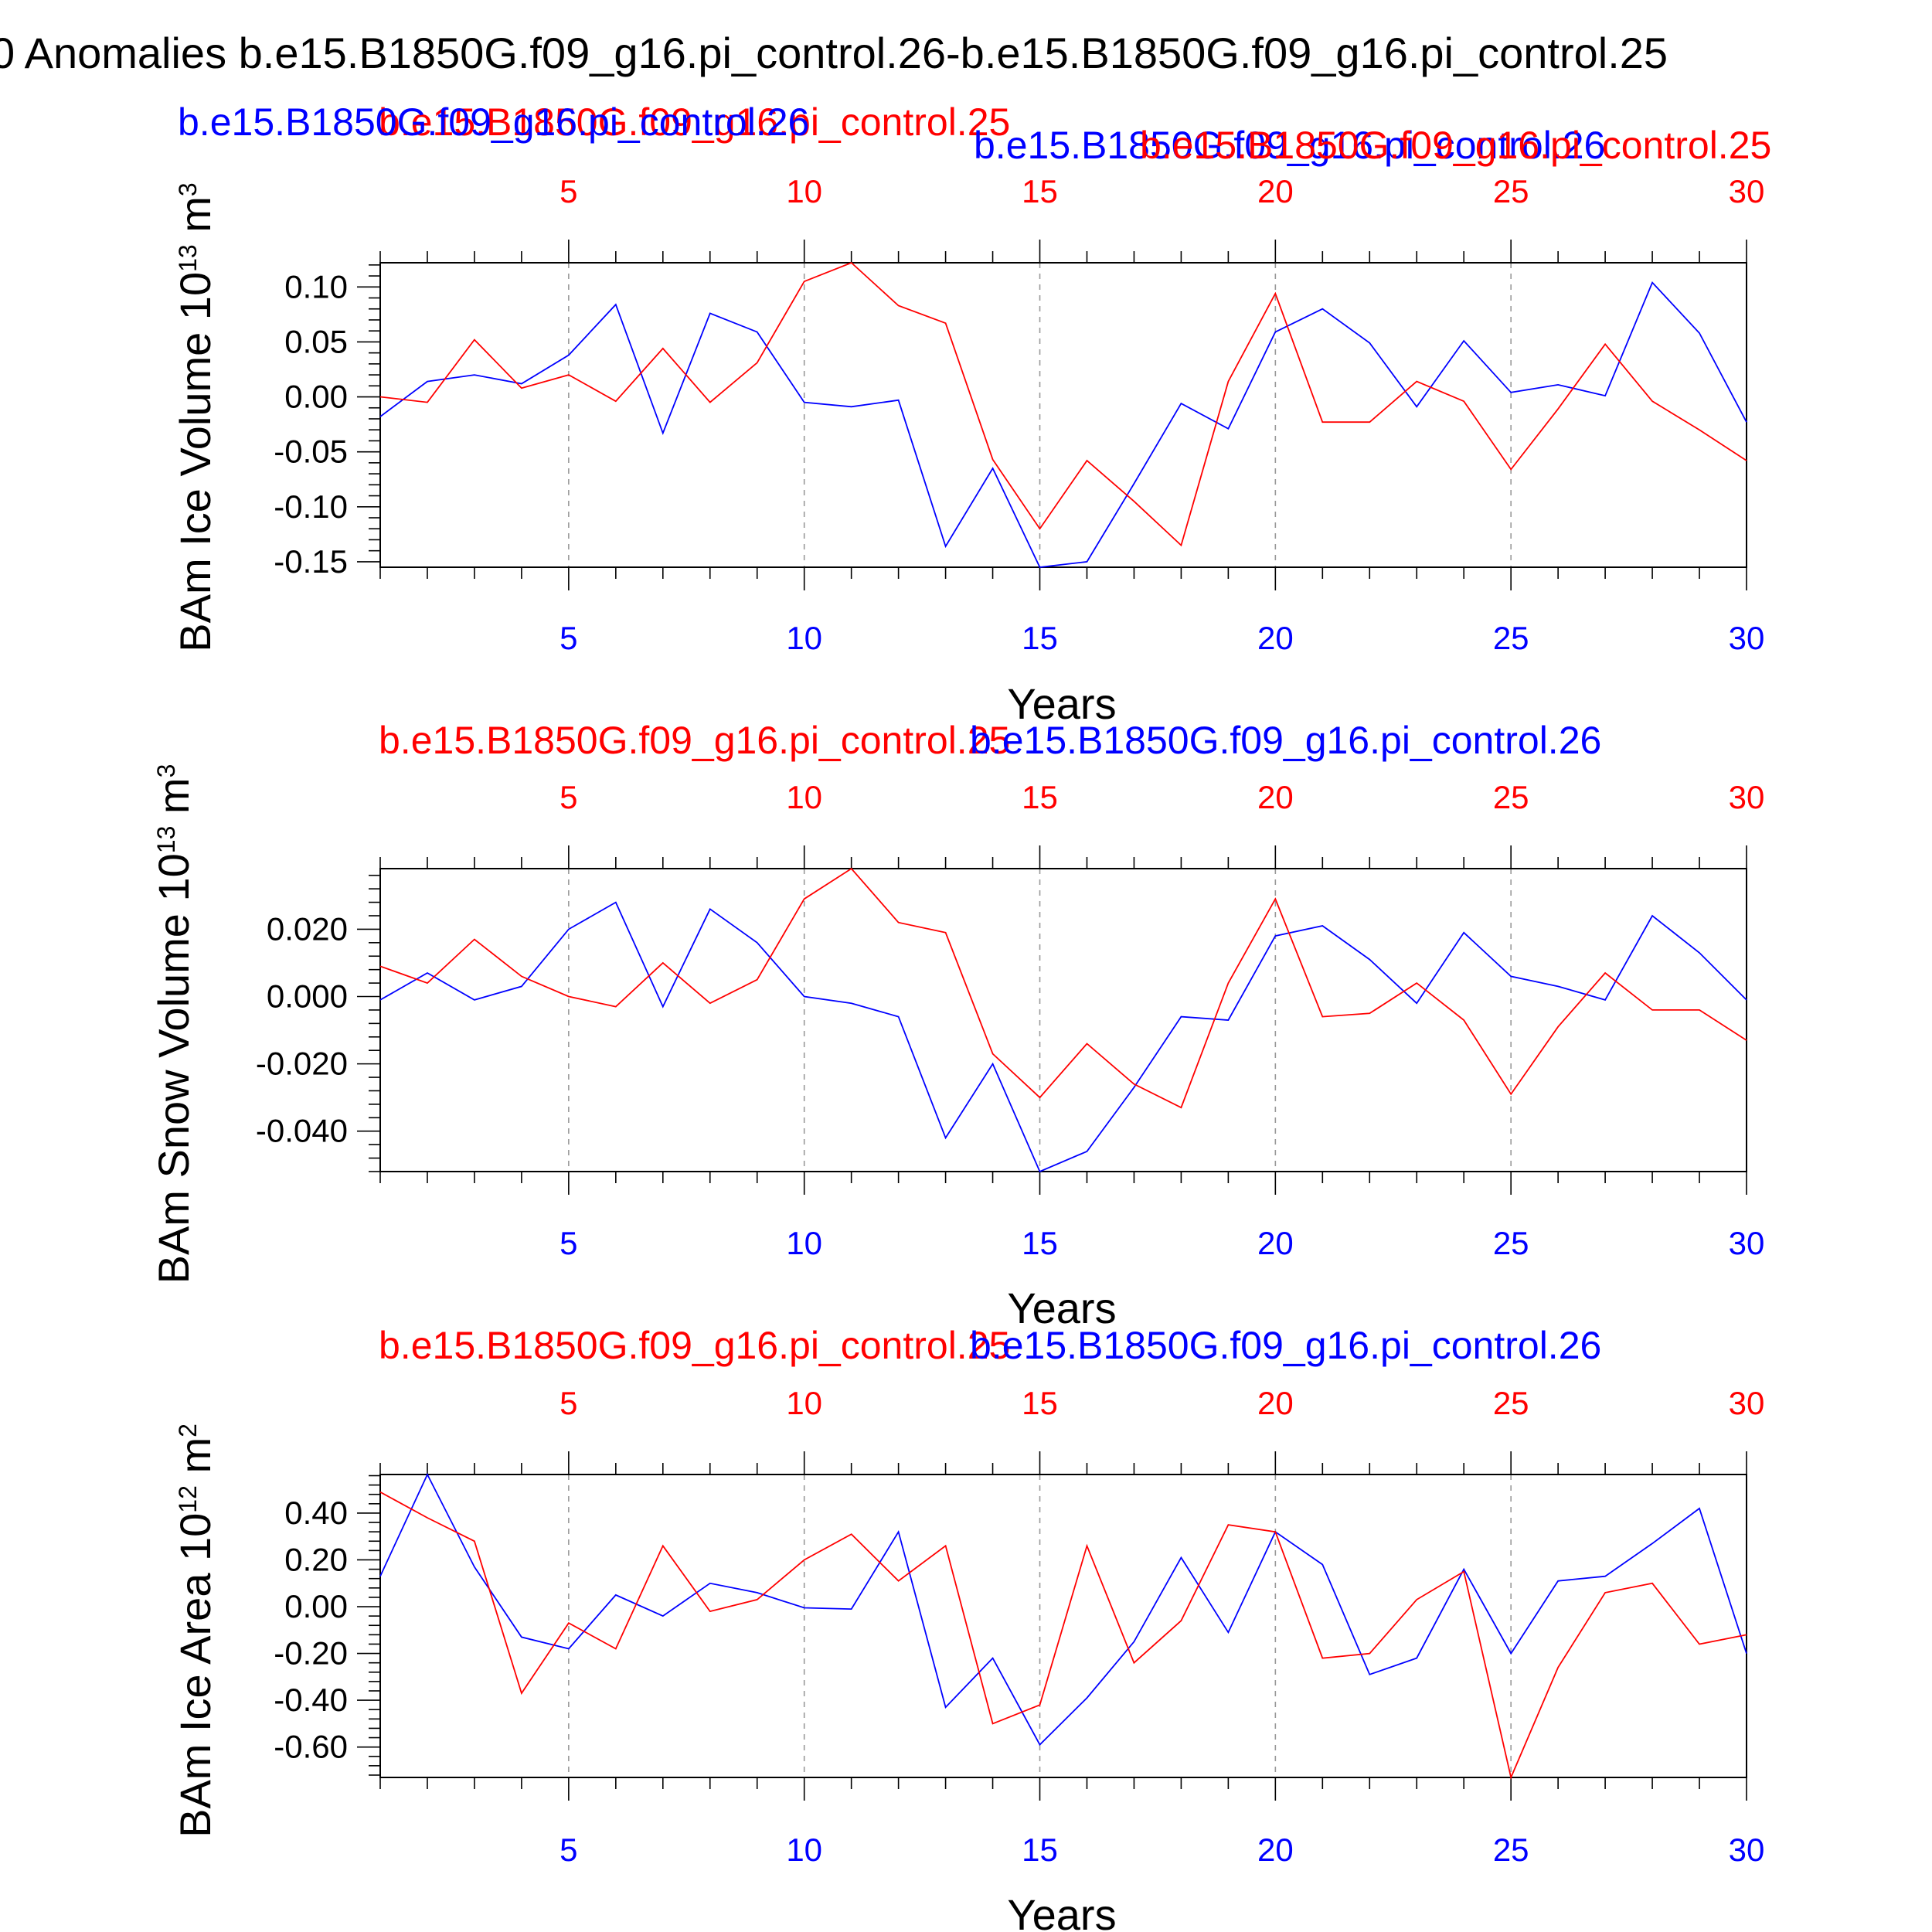 Image resolution: width=1932 pixels, height=1932 pixels. Describe the element at coordinates (316, 286) in the screenshot. I see `y-tick-label: 0.10` at that location.